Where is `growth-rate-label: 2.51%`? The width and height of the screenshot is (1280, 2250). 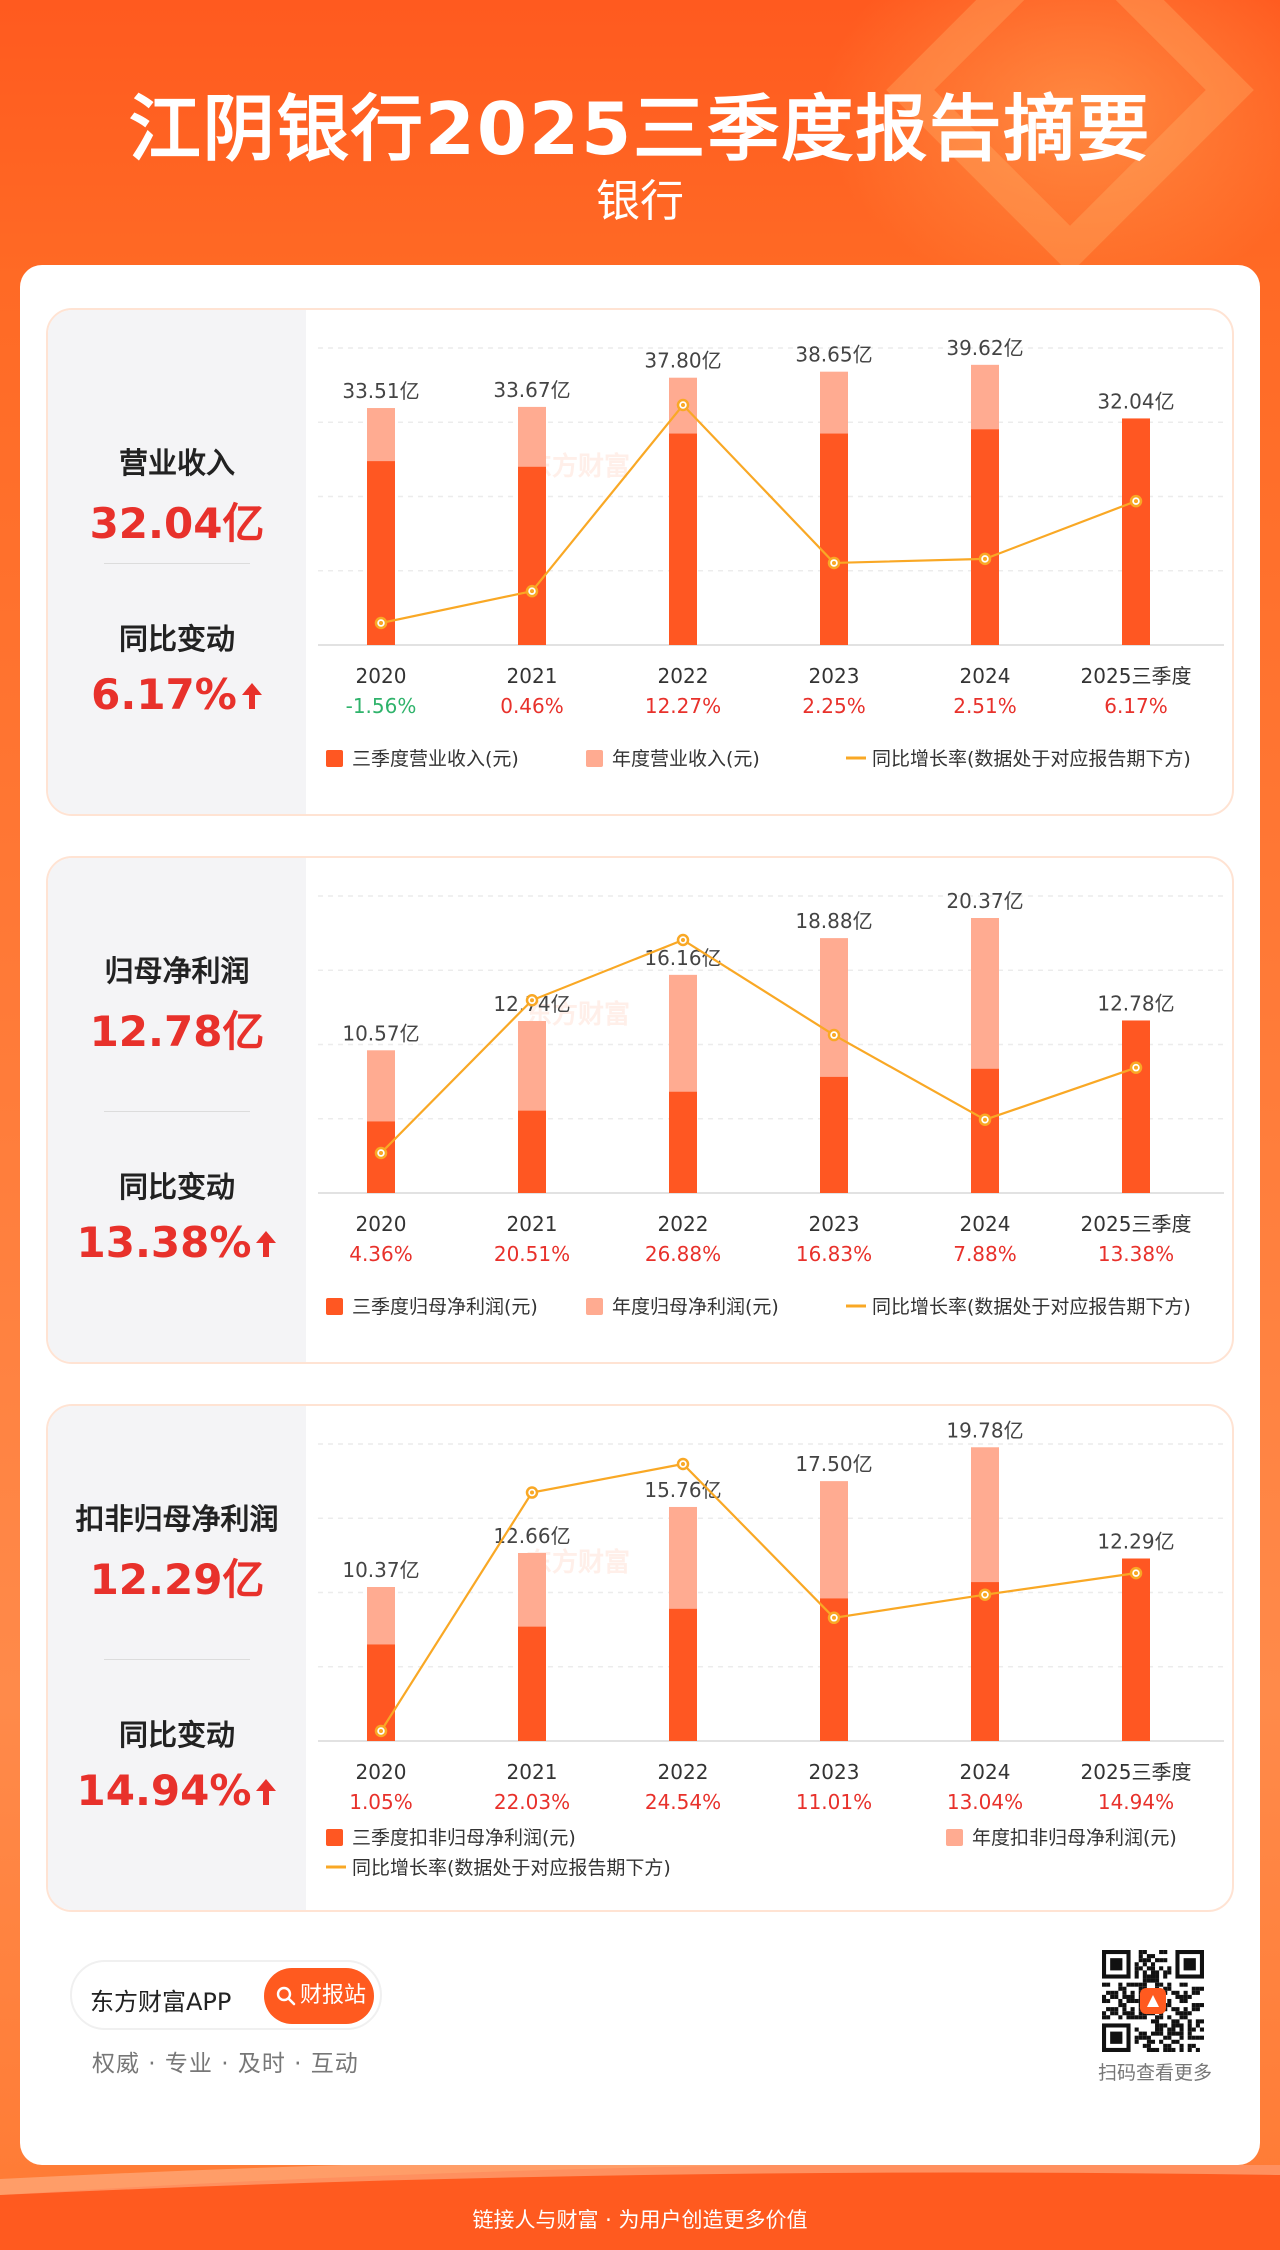
growth-rate-label: 2.51% is located at coordinates (985, 706).